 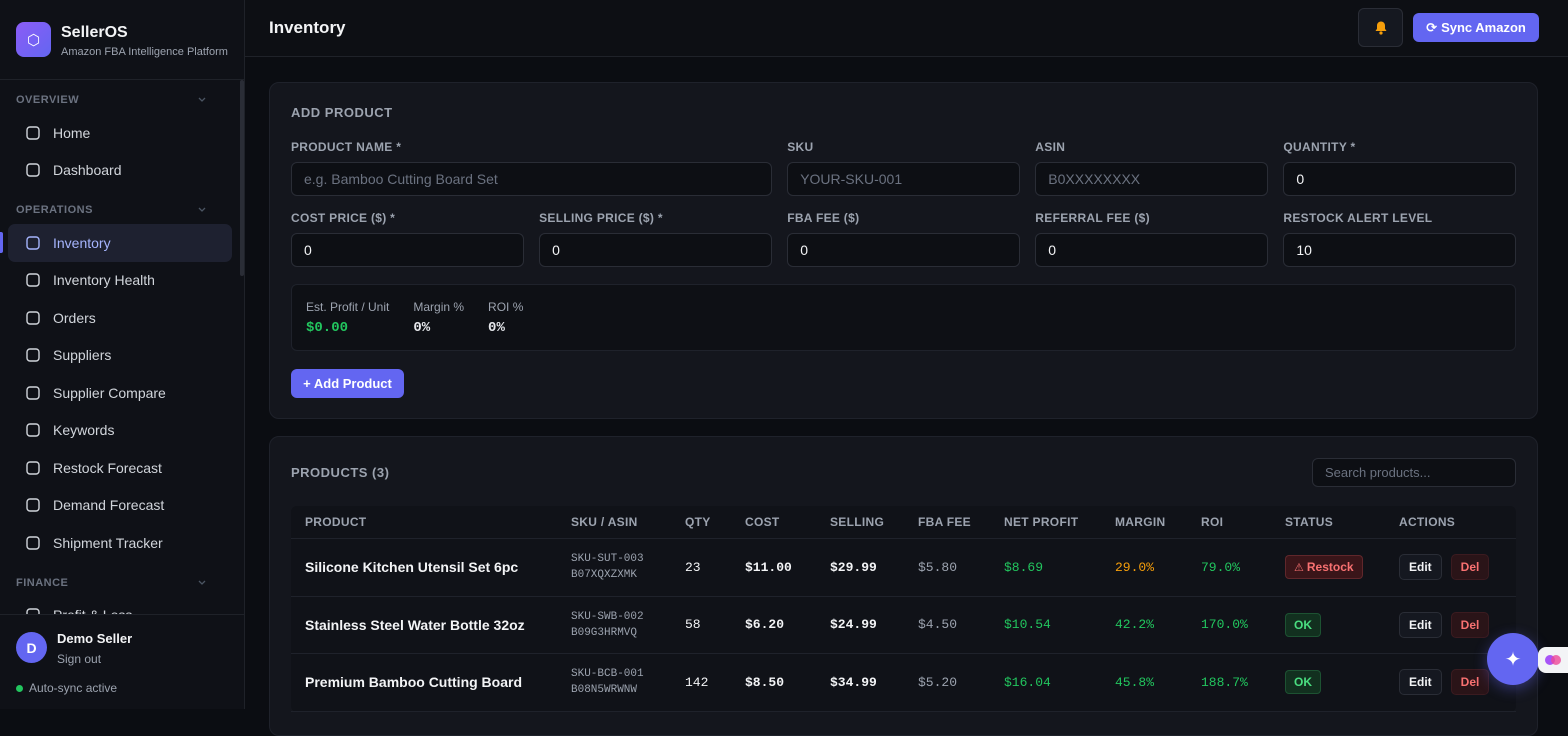 I want to click on nav-item: Shipment Tracker, so click(x=120, y=543).